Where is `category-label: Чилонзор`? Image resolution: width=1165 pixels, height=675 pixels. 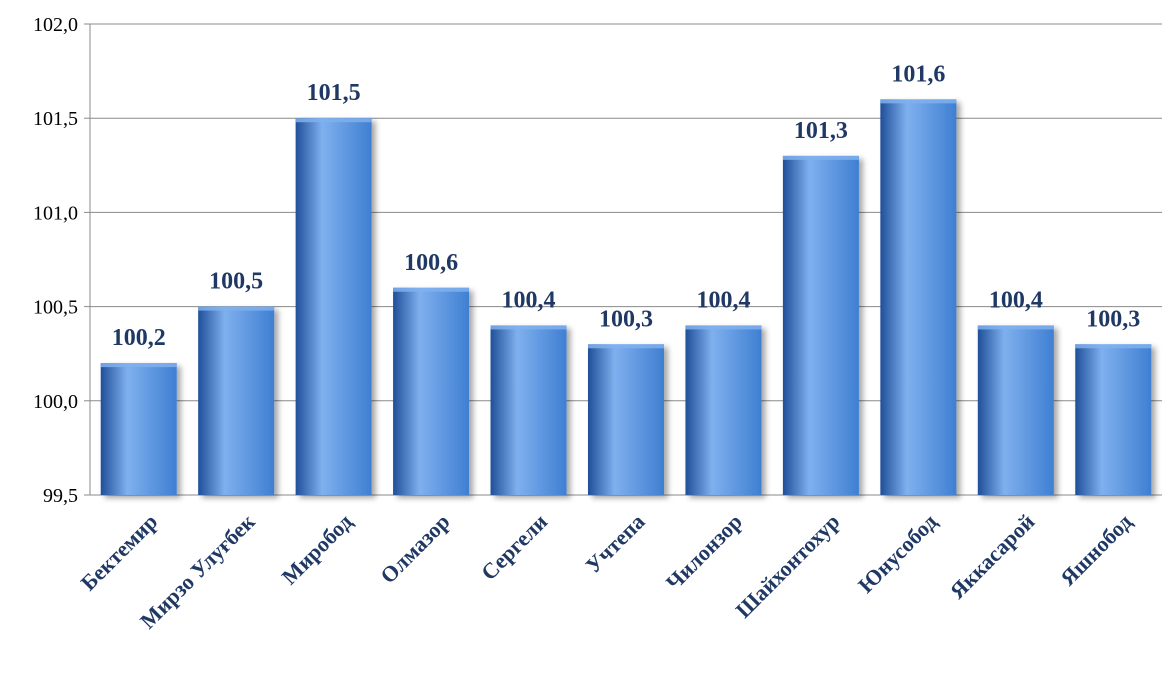 category-label: Чилонзор is located at coordinates (704, 552).